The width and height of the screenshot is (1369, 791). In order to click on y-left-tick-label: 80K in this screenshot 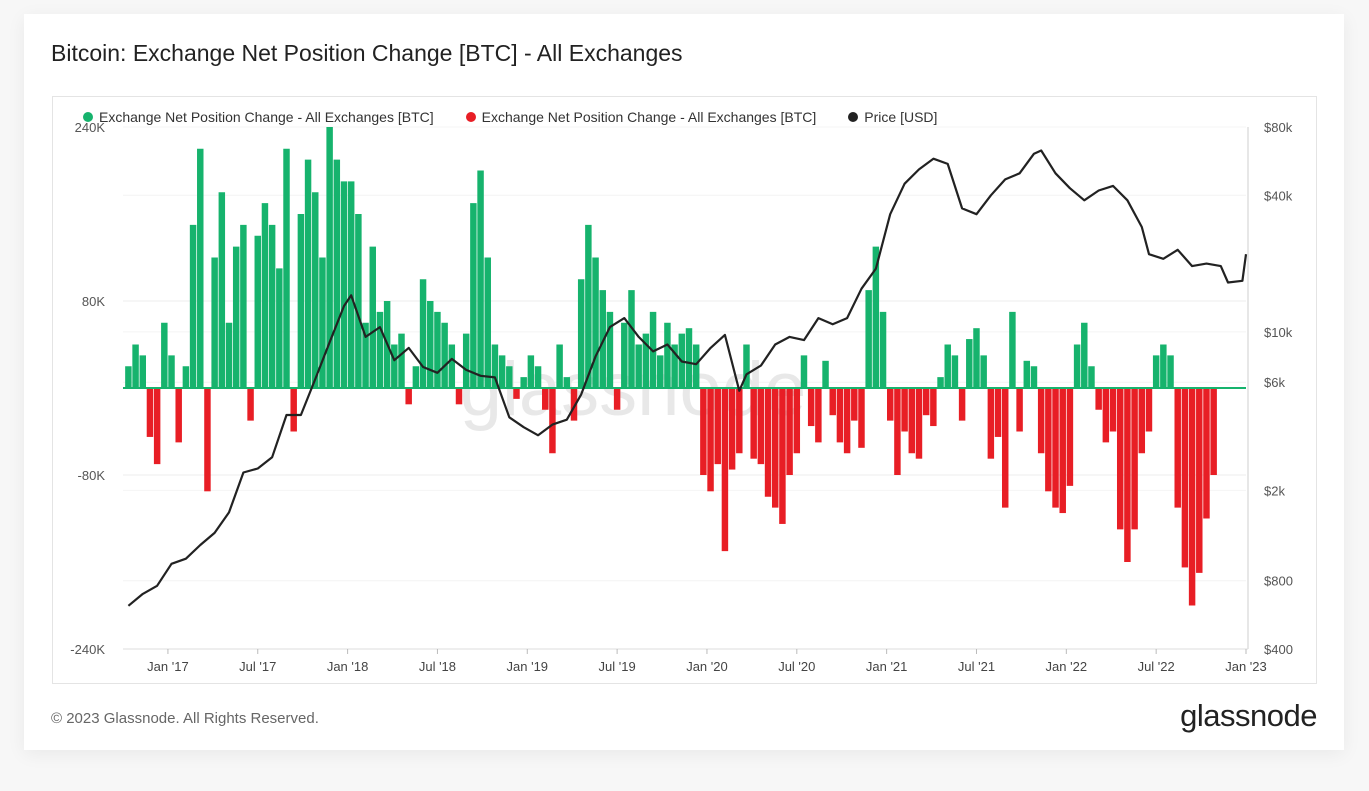, I will do `click(93, 301)`.